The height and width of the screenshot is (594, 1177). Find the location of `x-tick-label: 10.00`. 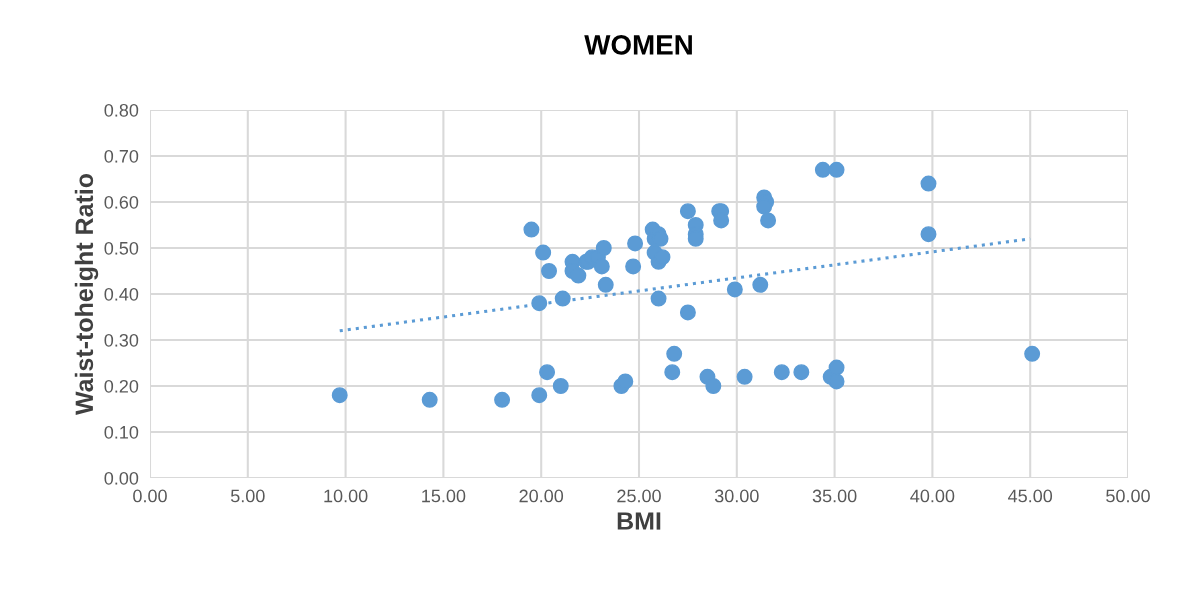

x-tick-label: 10.00 is located at coordinates (346, 496).